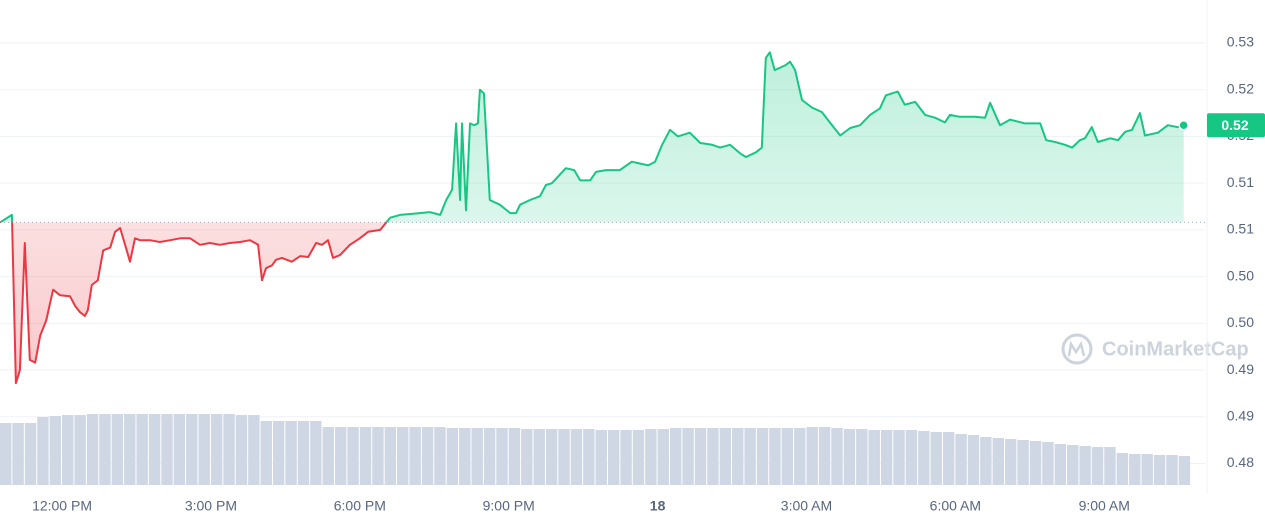 The image size is (1265, 527). Describe the element at coordinates (1240, 322) in the screenshot. I see `y-tick-label: 0.50` at that location.